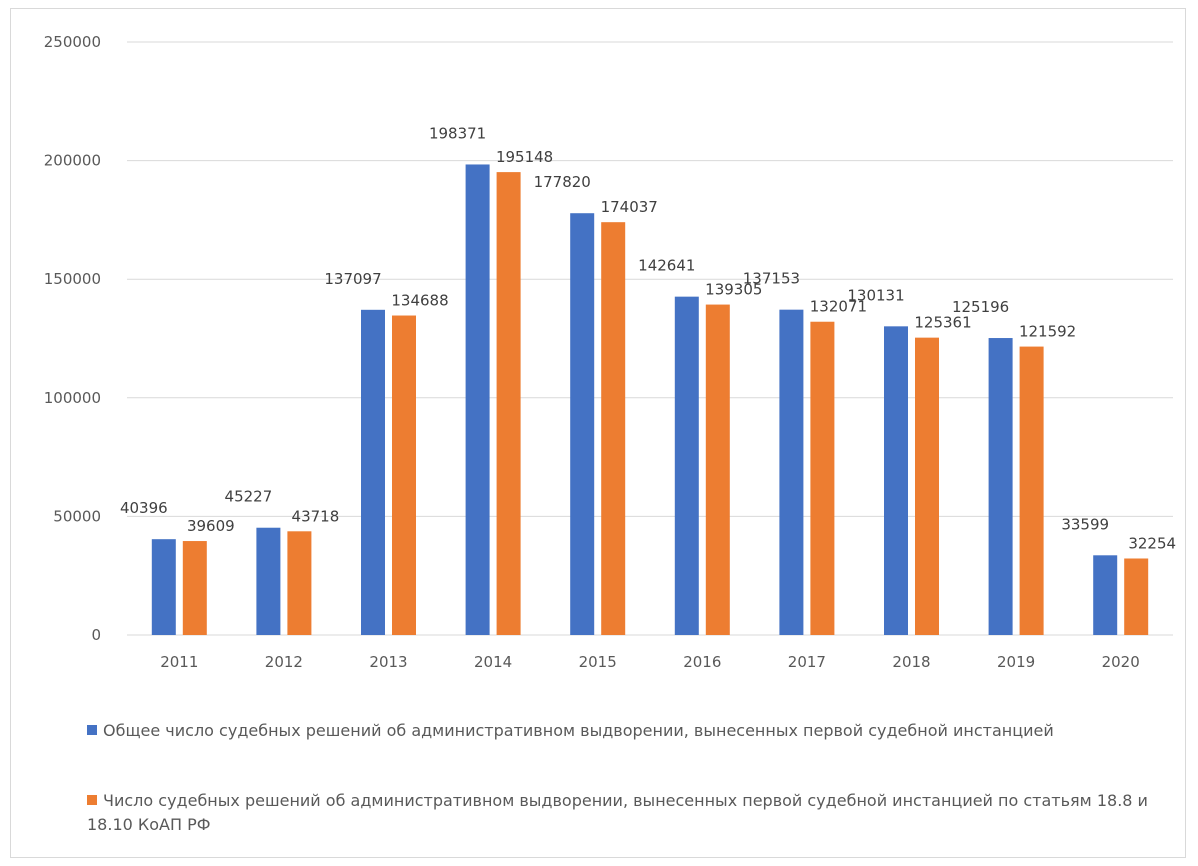  Describe the element at coordinates (72, 338) in the screenshot. I see `y-axis-ticks: 0 50000 100000 150000 200000 250000` at that location.